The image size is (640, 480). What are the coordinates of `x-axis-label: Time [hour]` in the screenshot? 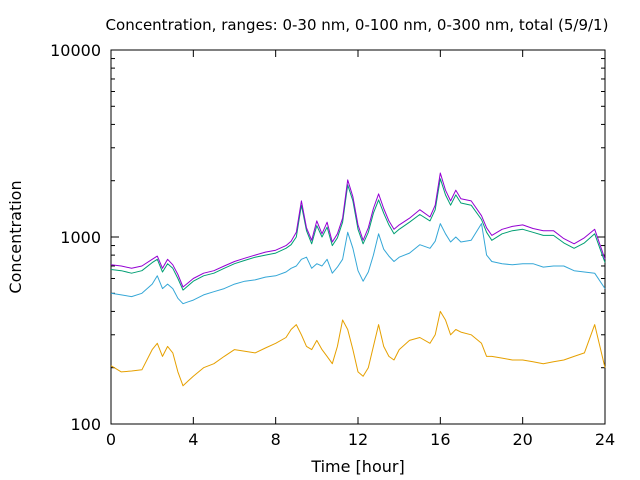 It's located at (357, 466).